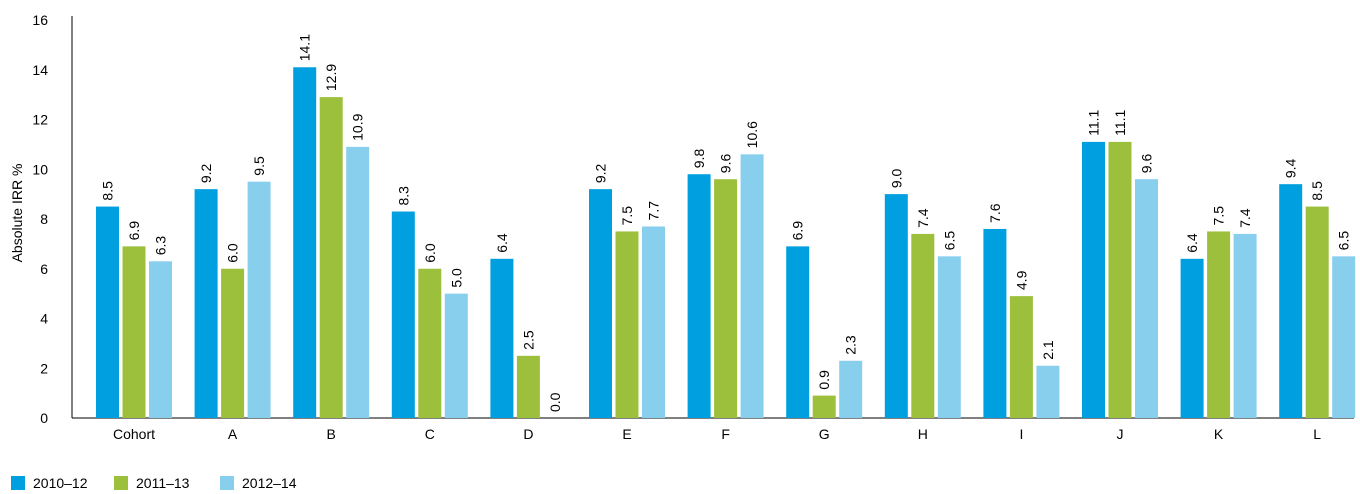 This screenshot has width=1360, height=494. I want to click on data-label: 0.9, so click(824, 380).